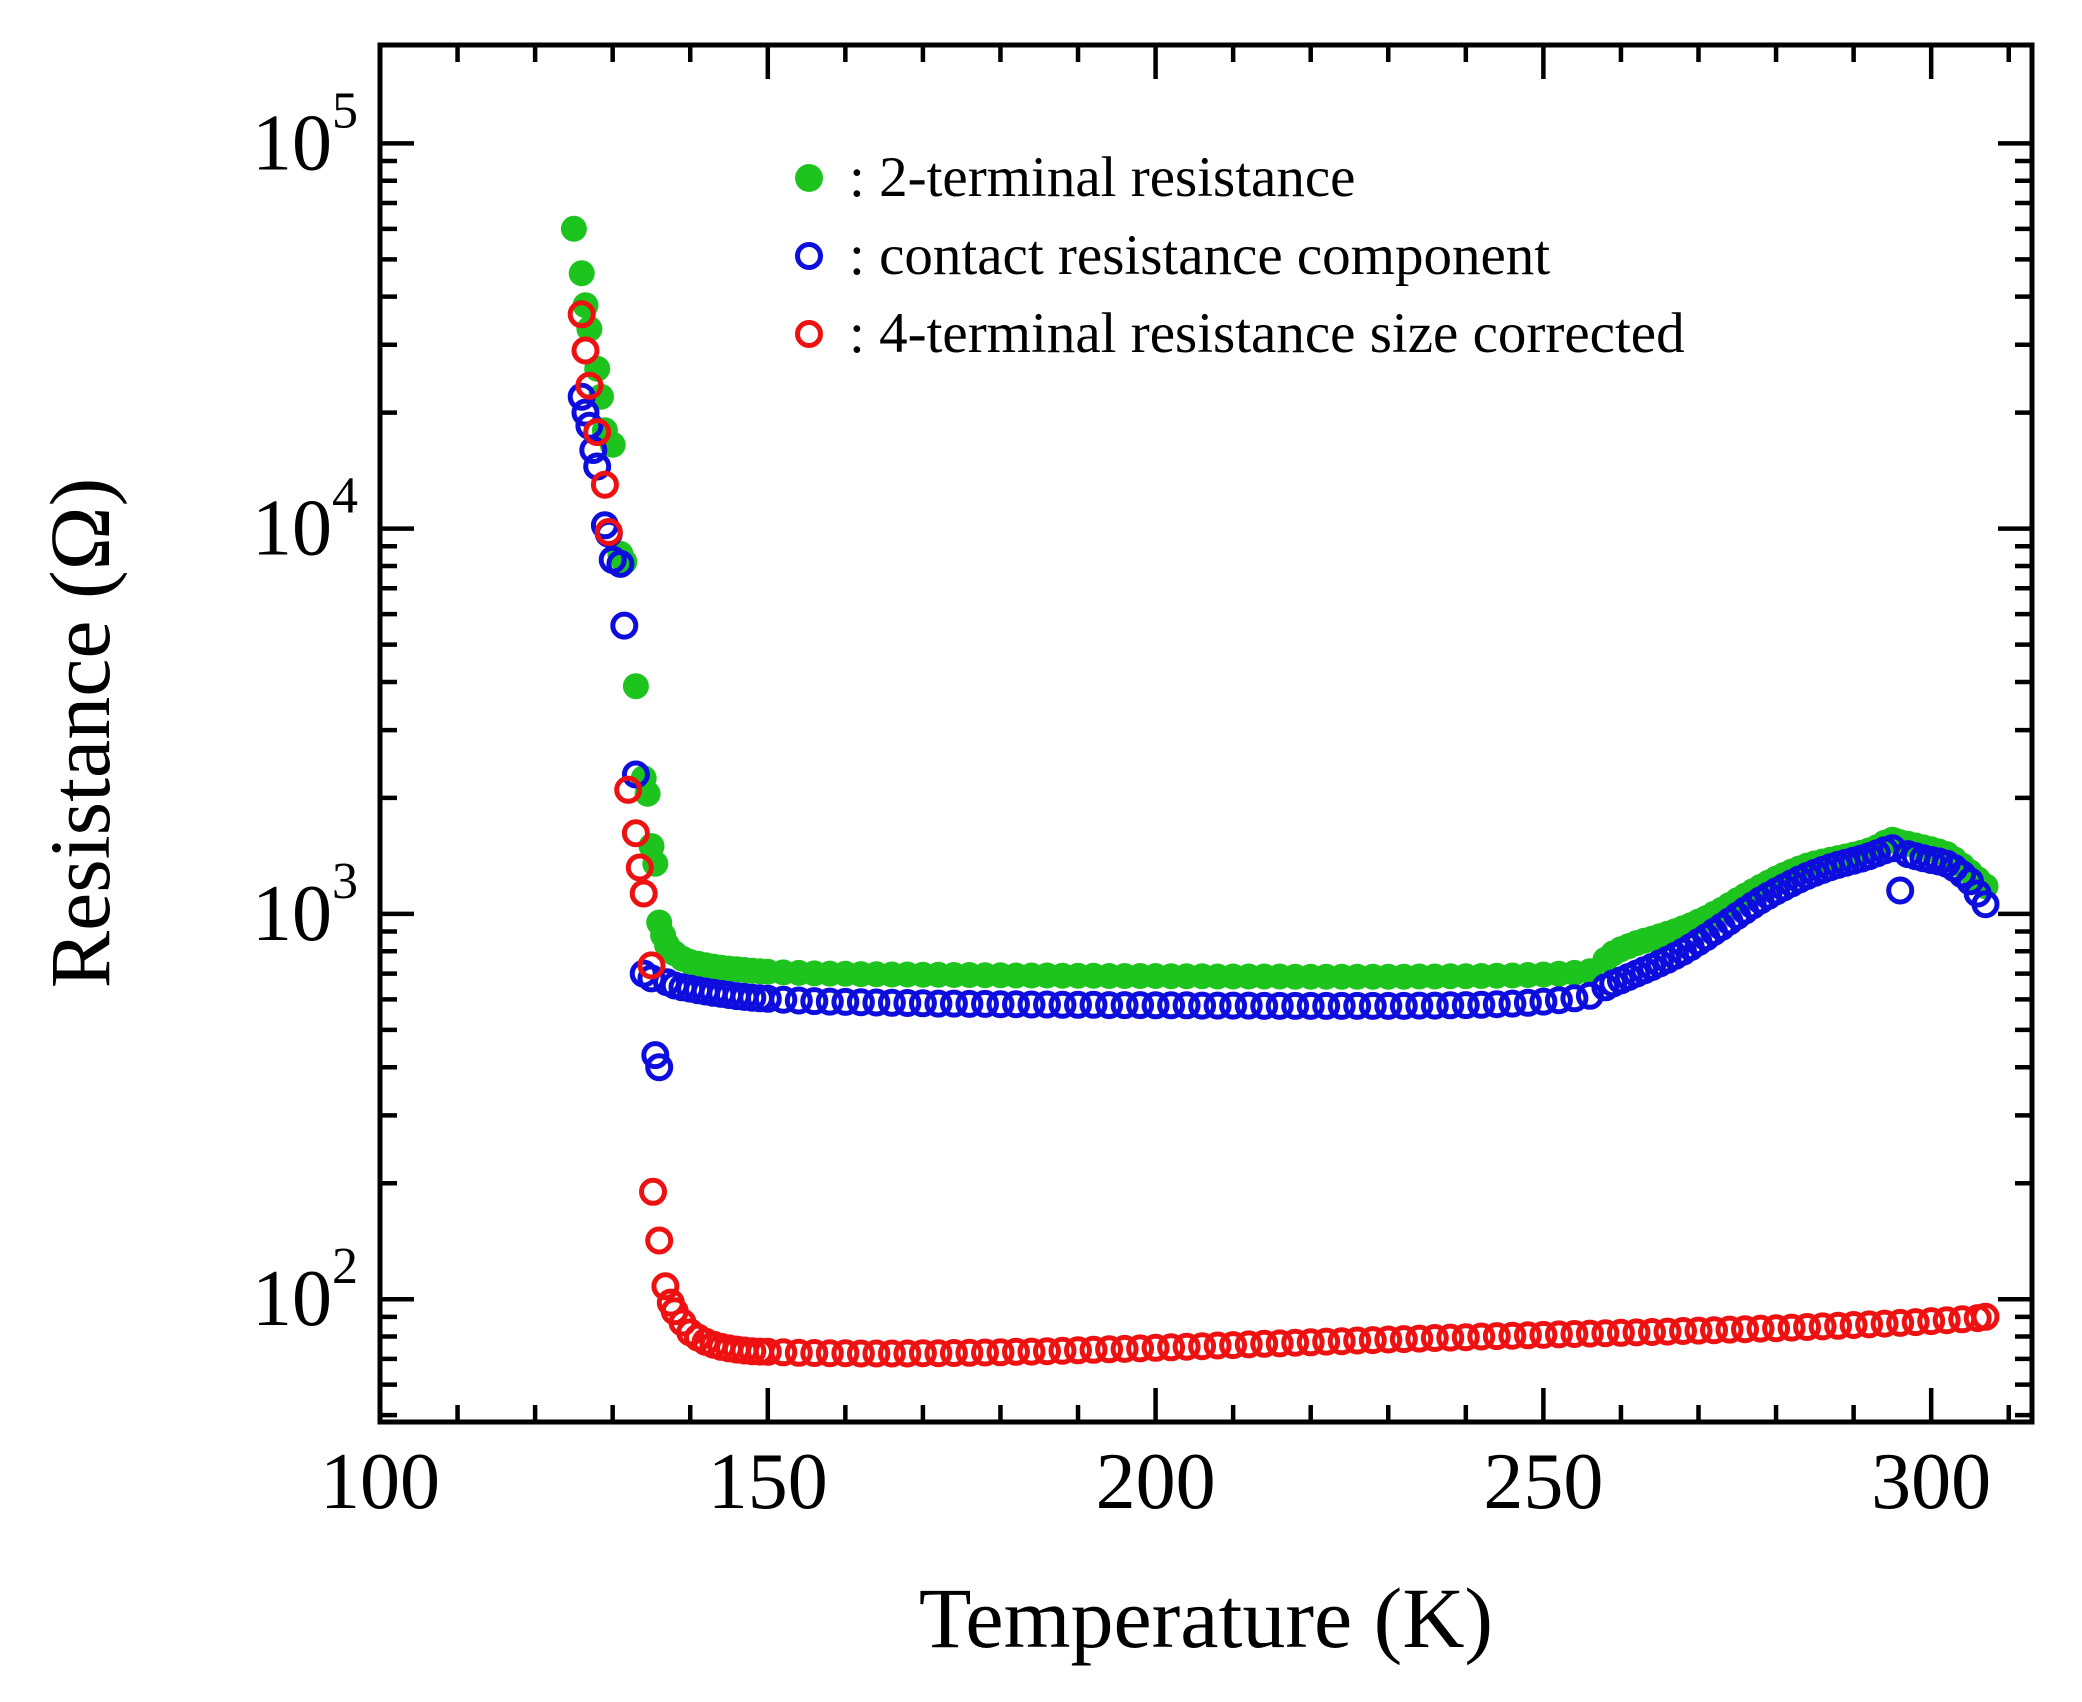 This screenshot has height=1702, width=2082. Describe the element at coordinates (1267, 333) in the screenshot. I see `legend-label: : 4-terminal resistance size corrected` at that location.